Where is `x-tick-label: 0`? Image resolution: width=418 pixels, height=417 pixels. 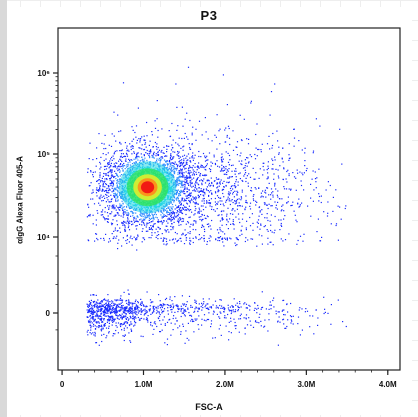
x-tick-label: 0 is located at coordinates (62, 384).